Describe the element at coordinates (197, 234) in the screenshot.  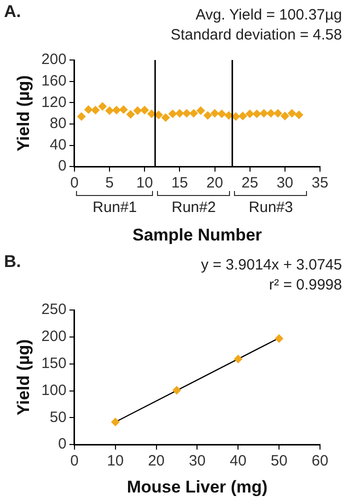
I see `x-axis-title: Sample Number` at that location.